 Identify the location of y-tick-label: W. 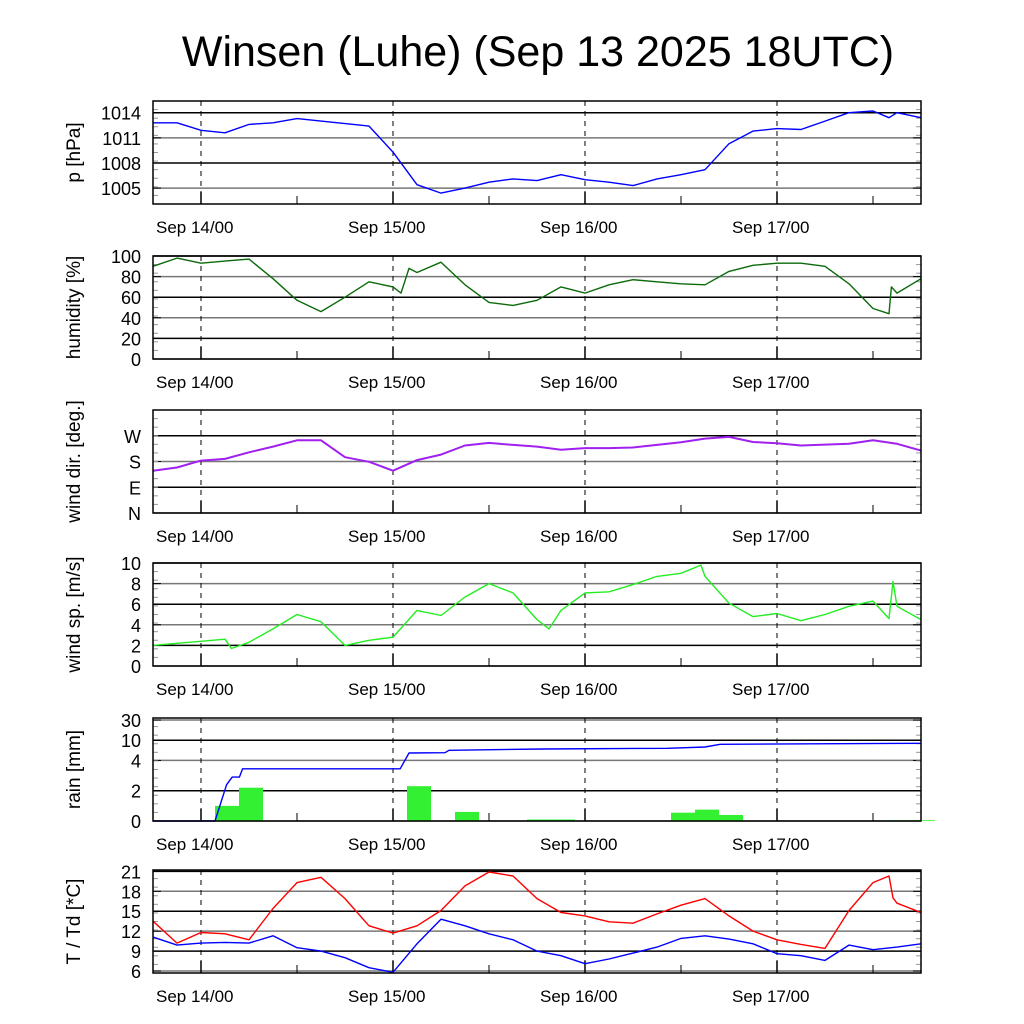
(132, 437).